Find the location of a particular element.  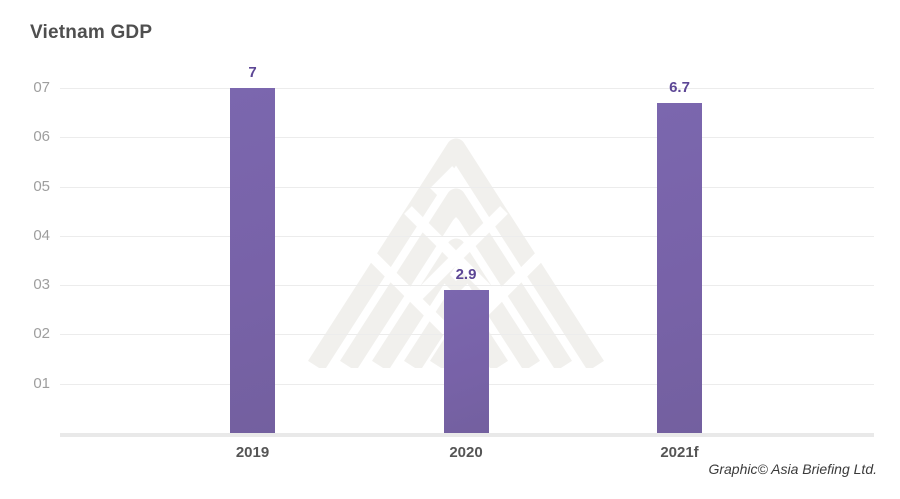

y-axis-tick-label: 07 is located at coordinates (41, 87).